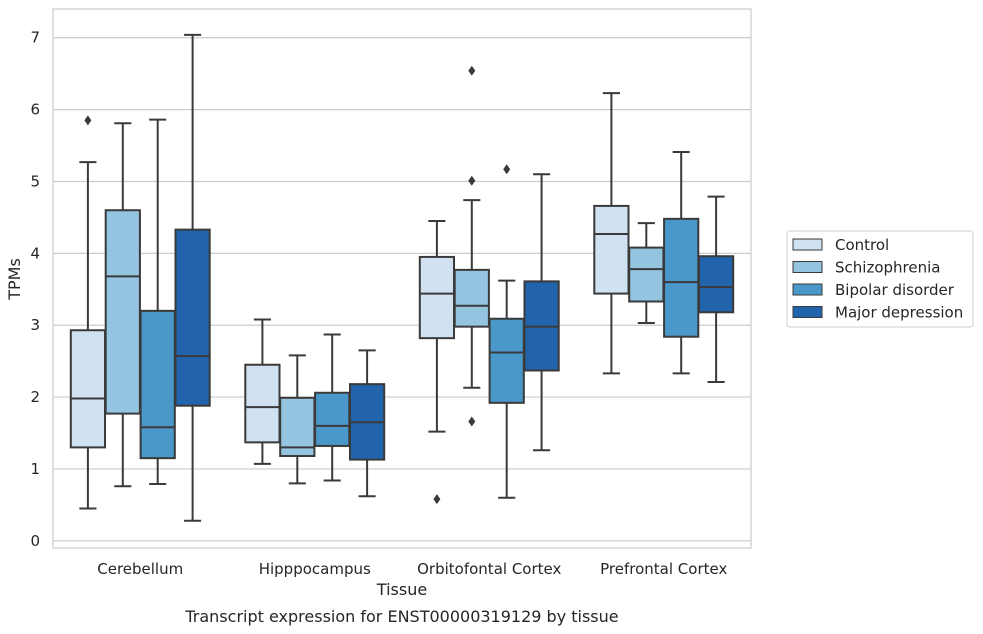 This screenshot has width=983, height=634. I want to click on x-tick-label: Hipppocampus, so click(315, 569).